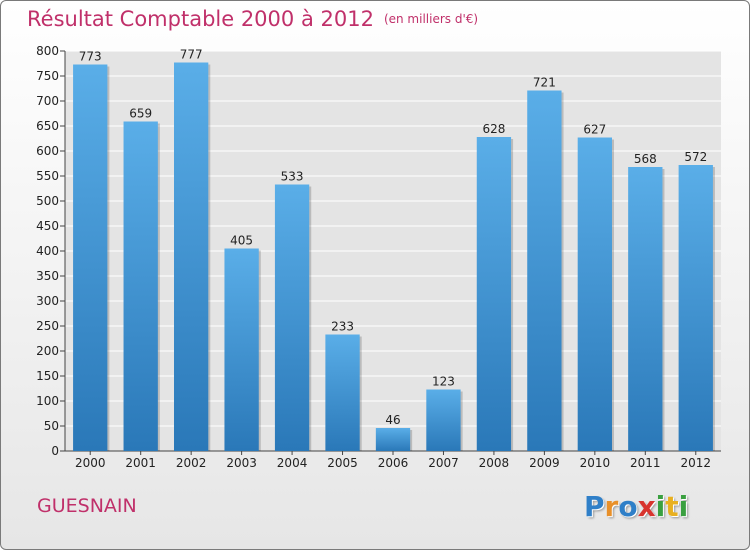 The height and width of the screenshot is (550, 750). What do you see at coordinates (645, 309) in the screenshot?
I see `bar-2011` at bounding box center [645, 309].